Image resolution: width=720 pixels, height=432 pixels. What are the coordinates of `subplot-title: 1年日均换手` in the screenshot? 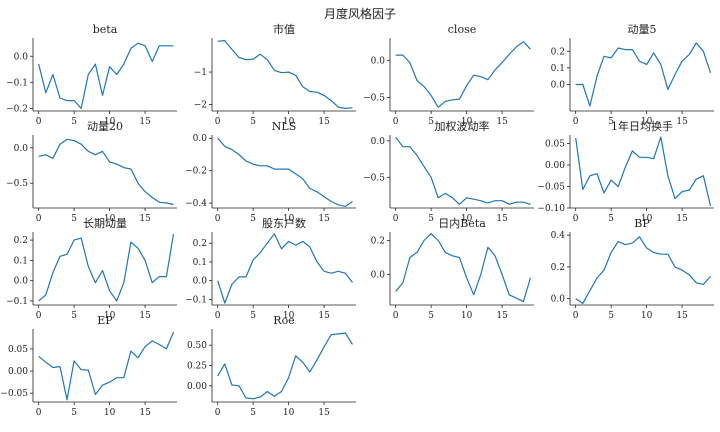 It's located at (642, 126).